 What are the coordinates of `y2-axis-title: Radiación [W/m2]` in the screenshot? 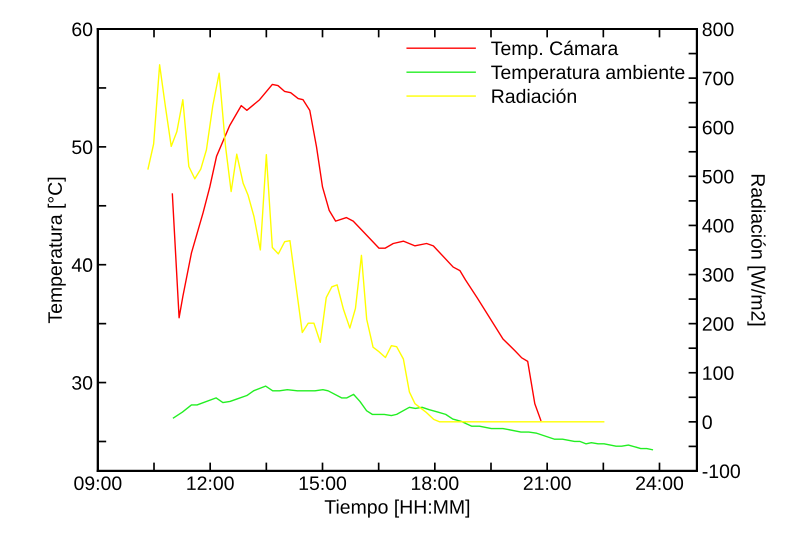 It's located at (756, 250).